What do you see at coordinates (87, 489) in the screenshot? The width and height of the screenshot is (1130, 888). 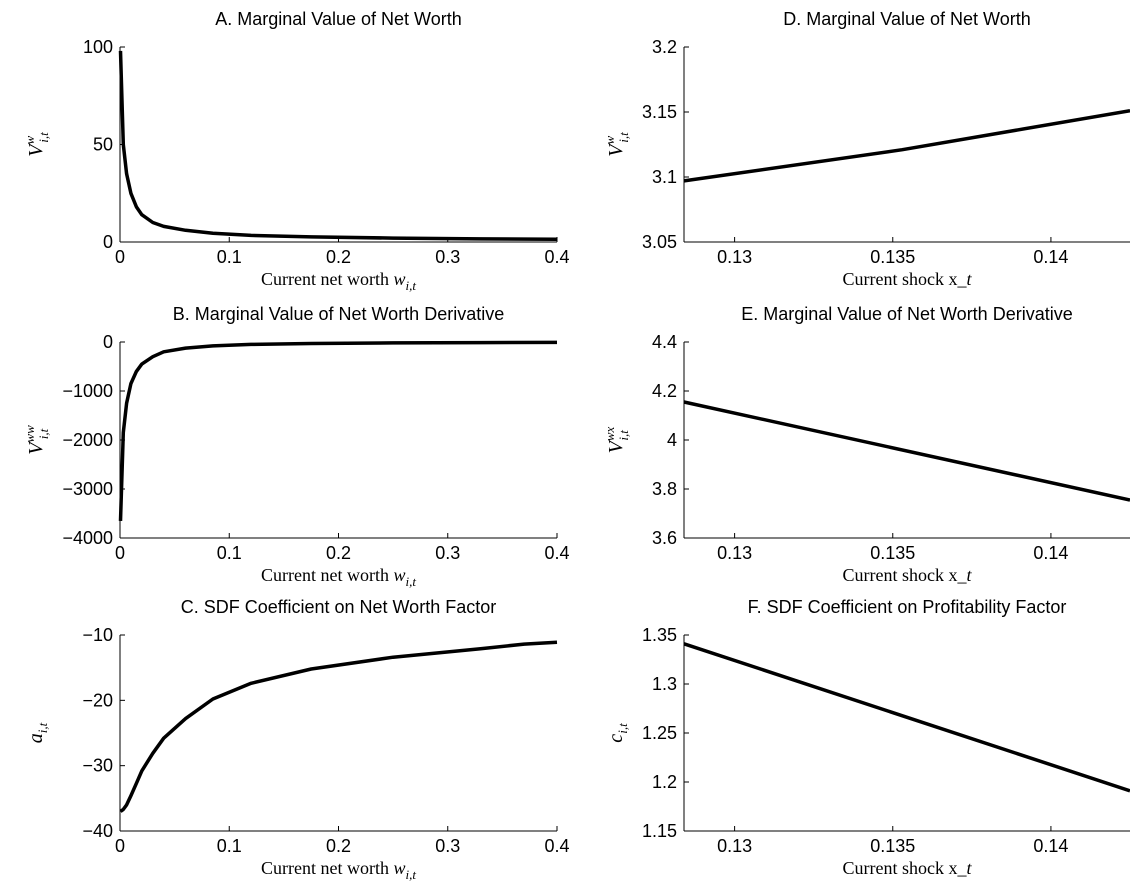 I see `y-tick-label: −3000` at bounding box center [87, 489].